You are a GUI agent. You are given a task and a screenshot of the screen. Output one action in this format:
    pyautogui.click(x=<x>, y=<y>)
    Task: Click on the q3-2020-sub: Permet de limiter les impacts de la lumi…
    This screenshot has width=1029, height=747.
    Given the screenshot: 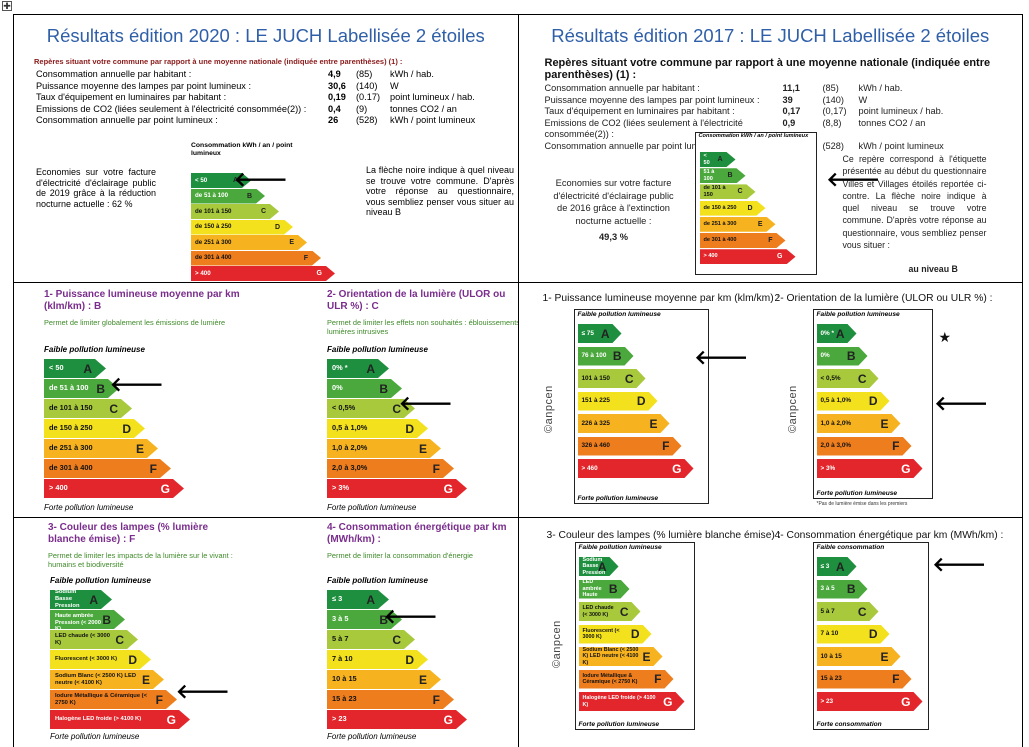 What is the action you would take?
    pyautogui.click(x=140, y=560)
    